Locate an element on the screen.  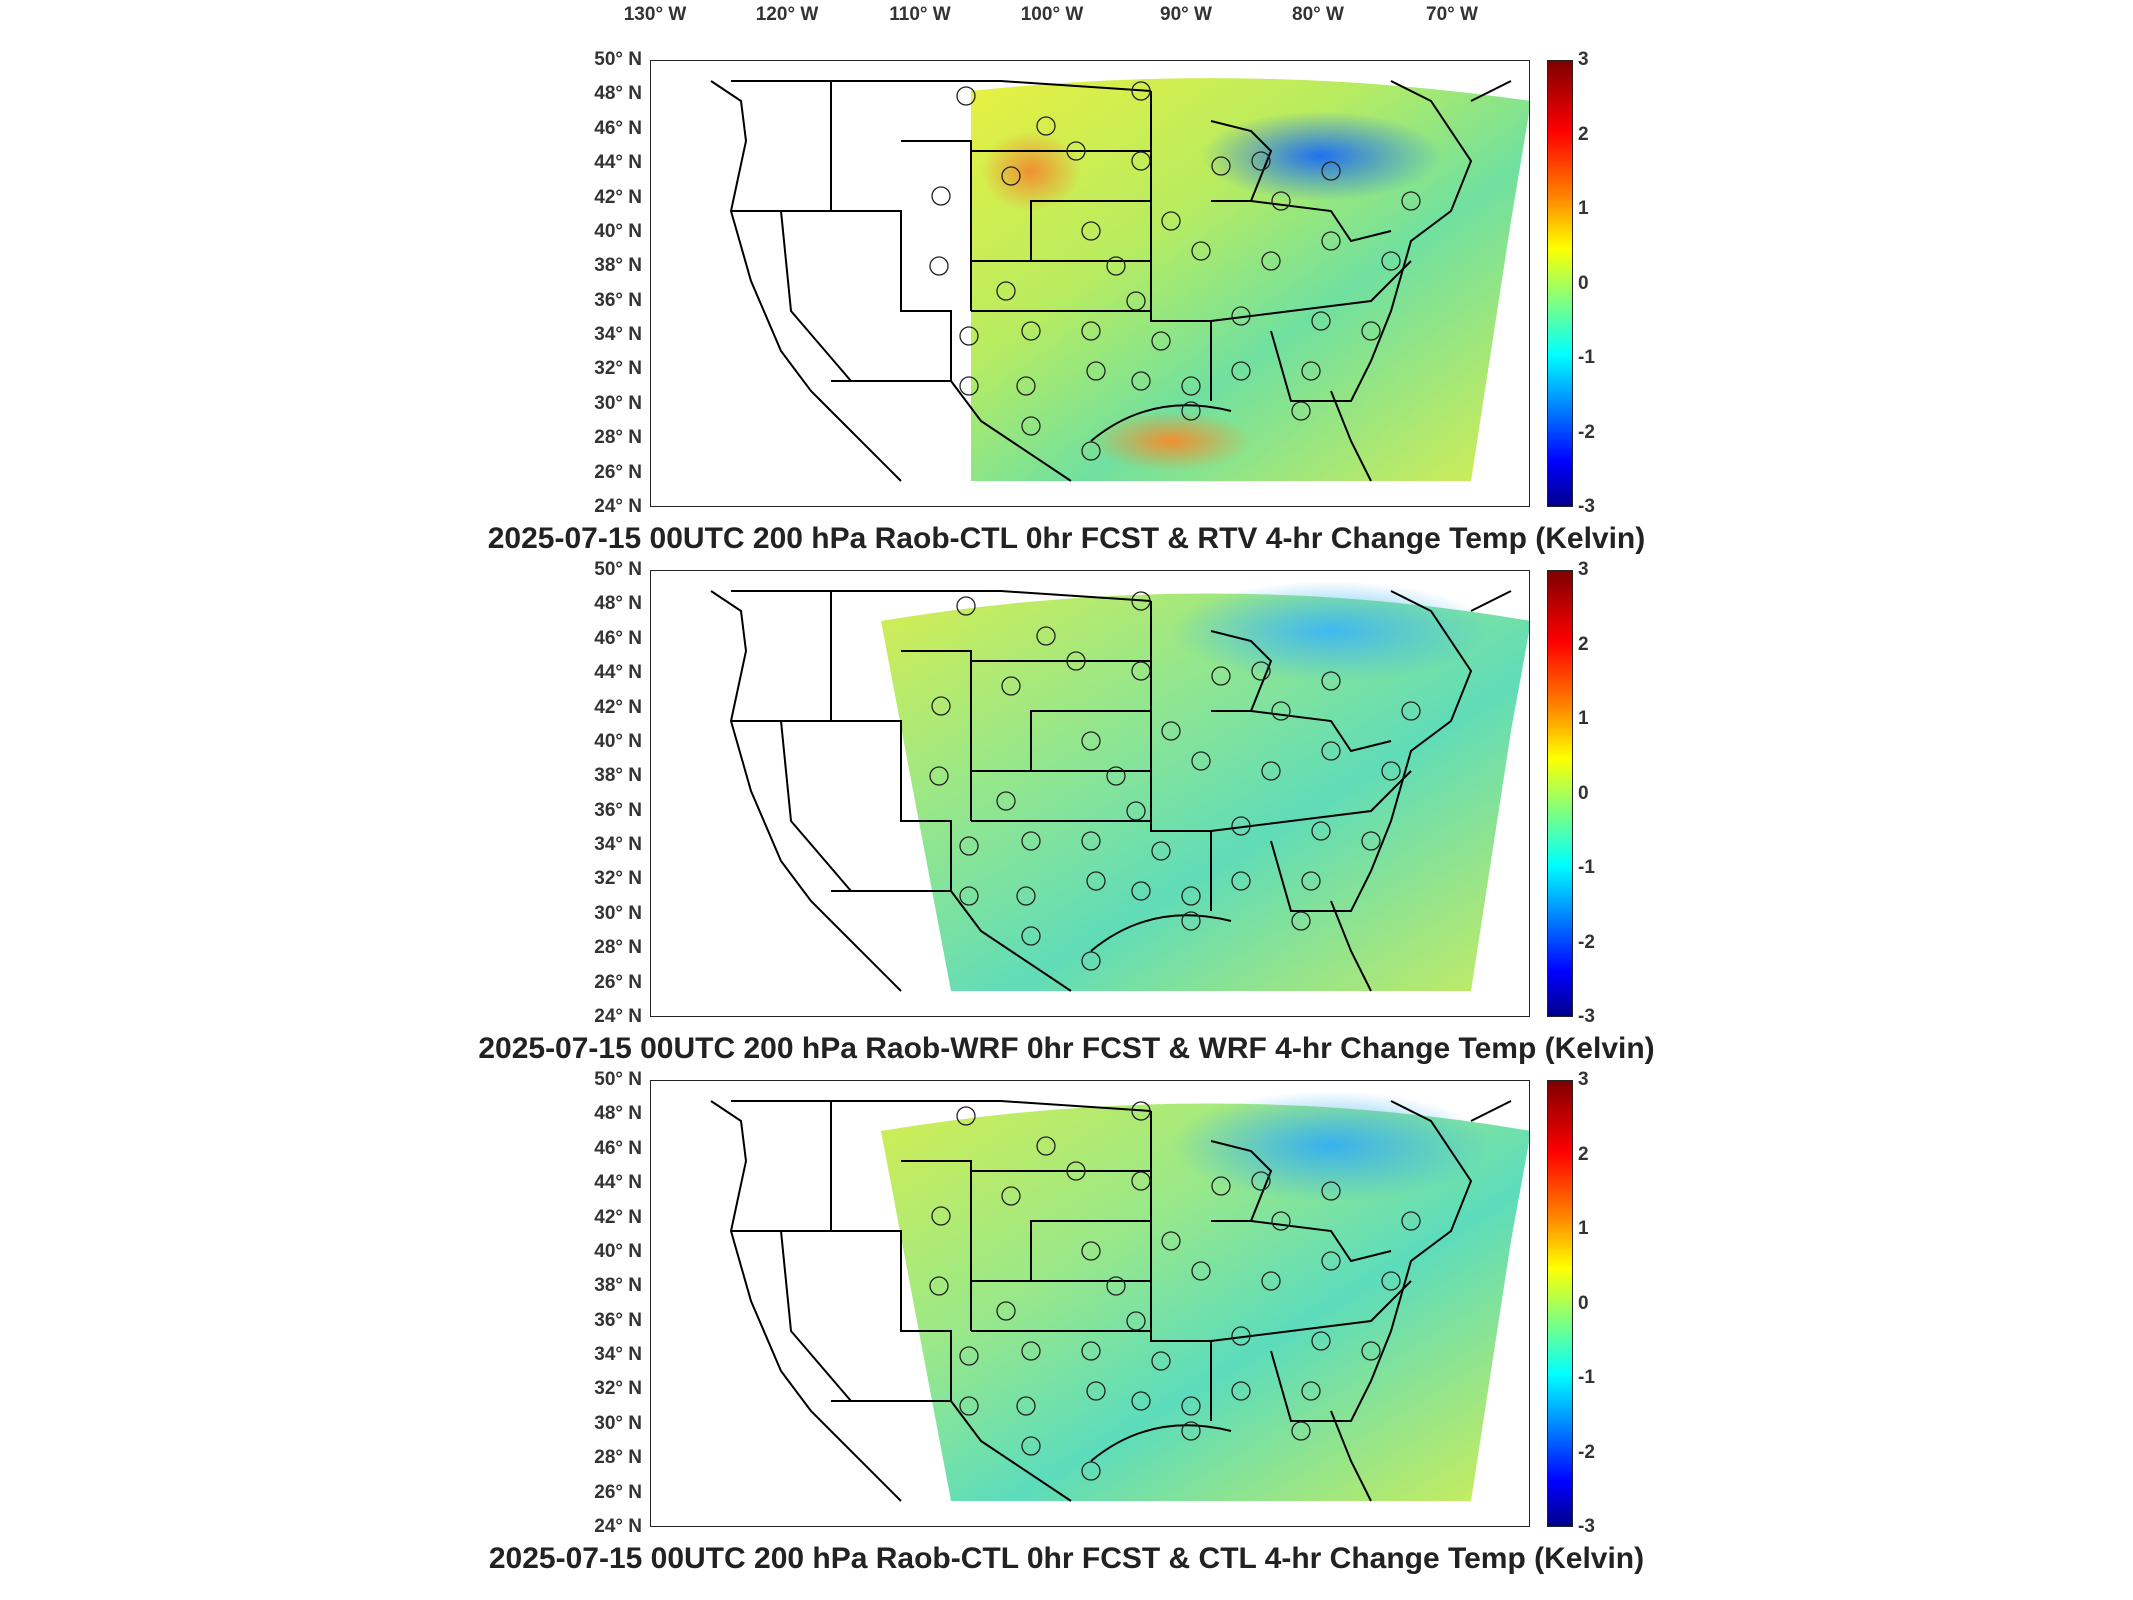
lon-label: 110° W is located at coordinates (920, 14).